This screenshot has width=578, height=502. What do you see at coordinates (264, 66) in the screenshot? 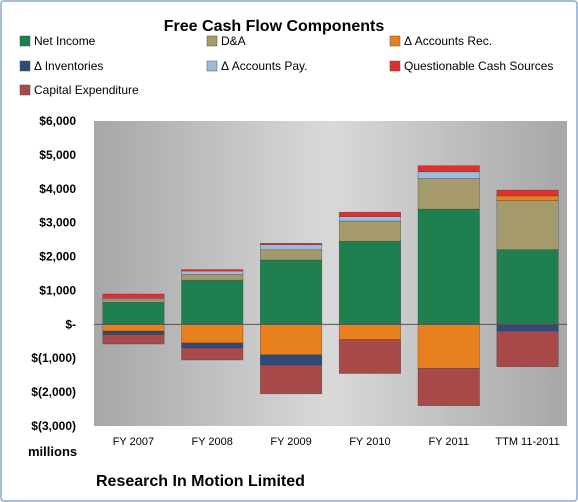
I see `legend-label-accounts-pay: Δ Accounts Pay.` at bounding box center [264, 66].